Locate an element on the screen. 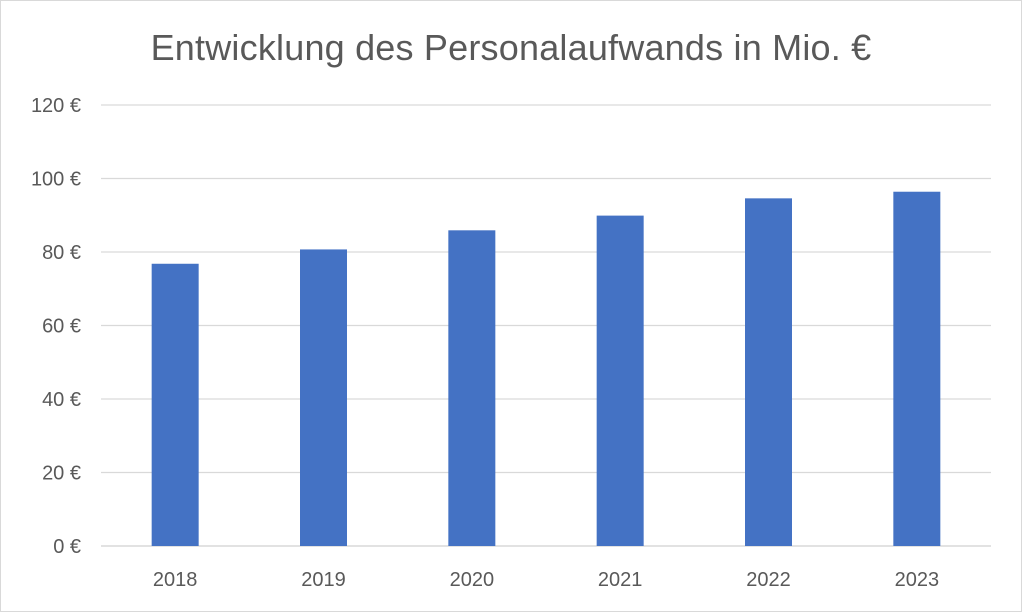 The image size is (1022, 612). y-tick-label: 20 € is located at coordinates (61, 474).